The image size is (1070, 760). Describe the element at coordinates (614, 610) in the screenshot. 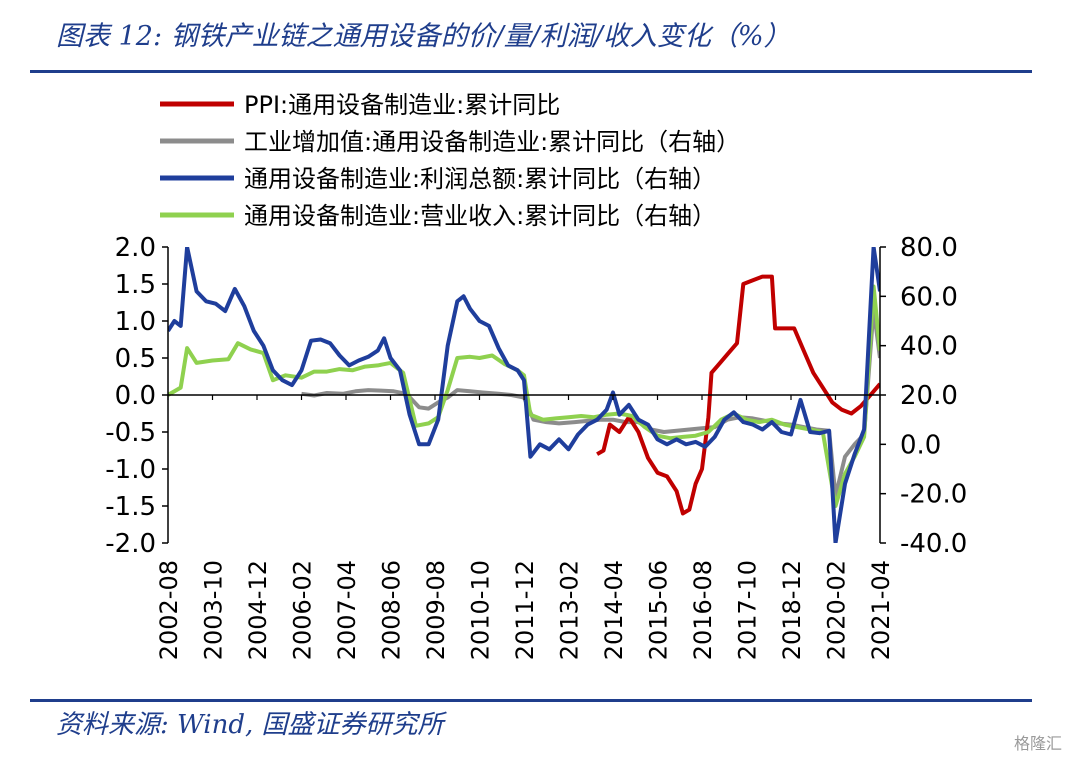

I see `x-tick-label: 2014-04` at that location.